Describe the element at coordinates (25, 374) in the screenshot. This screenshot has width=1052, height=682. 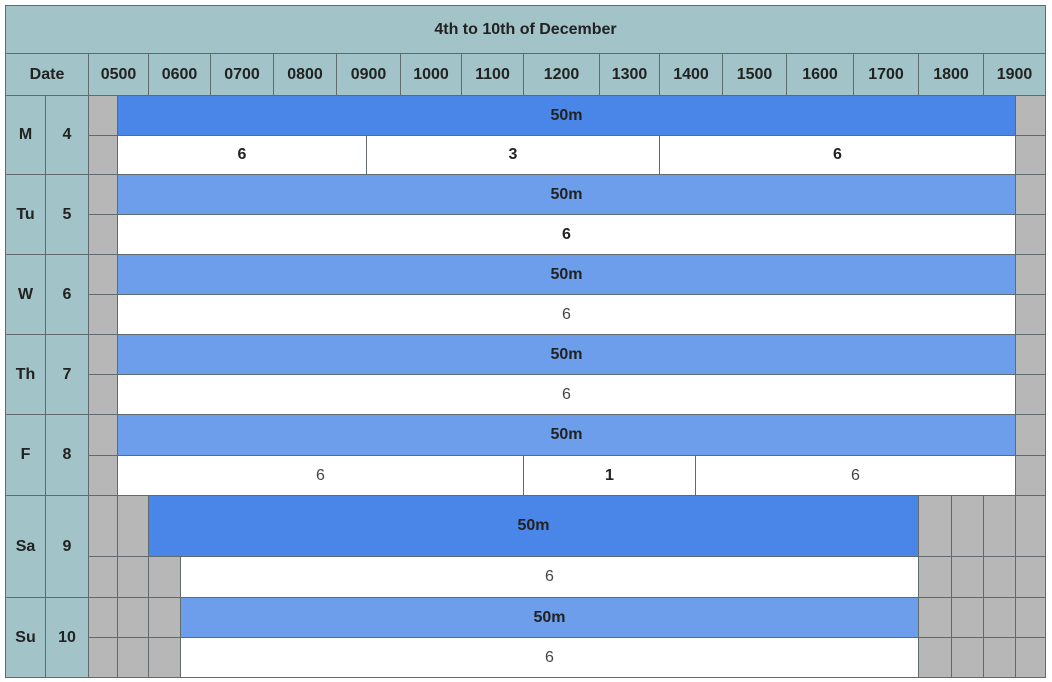
I see `day-label: Th` at that location.